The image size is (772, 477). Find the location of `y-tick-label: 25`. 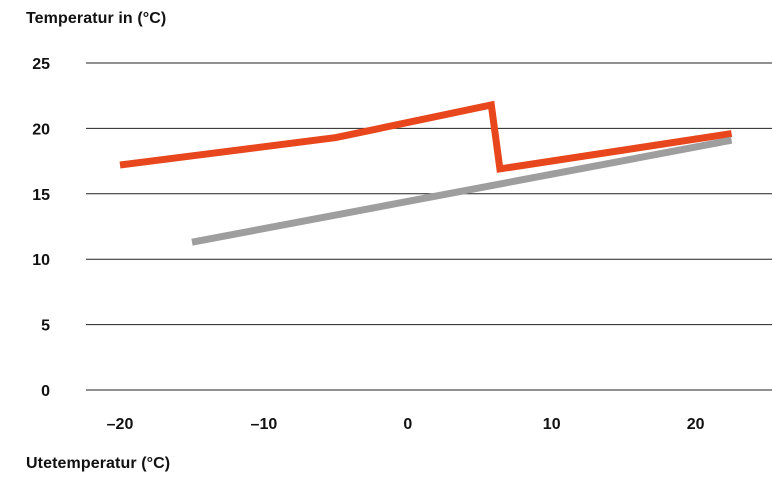

y-tick-label: 25 is located at coordinates (41, 64).